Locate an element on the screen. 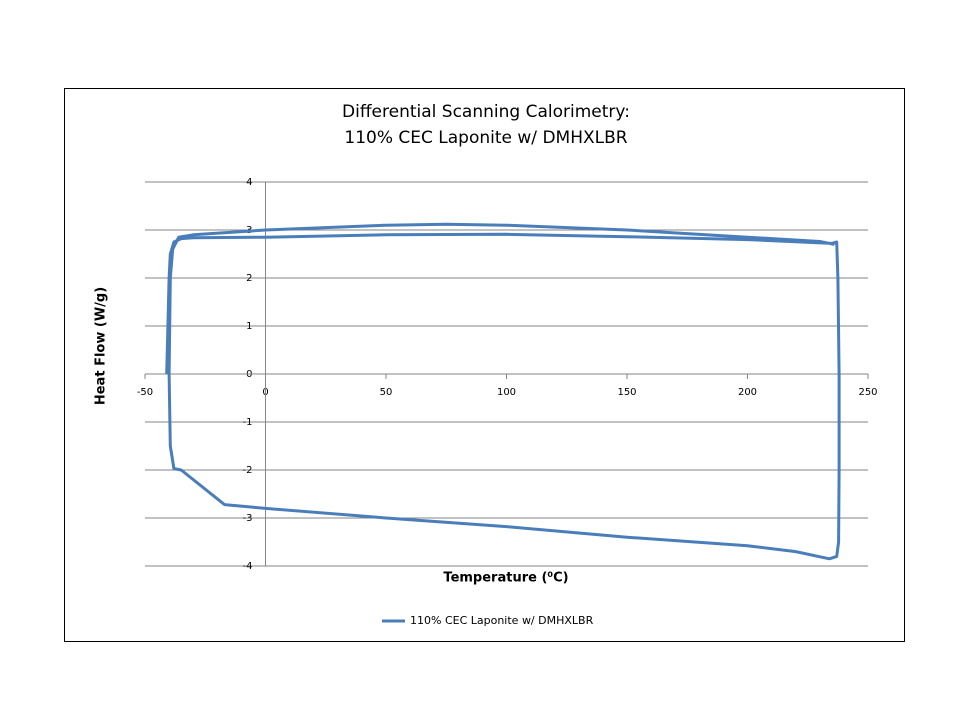 The image size is (960, 720). x-tick-label: -50 is located at coordinates (145, 392).